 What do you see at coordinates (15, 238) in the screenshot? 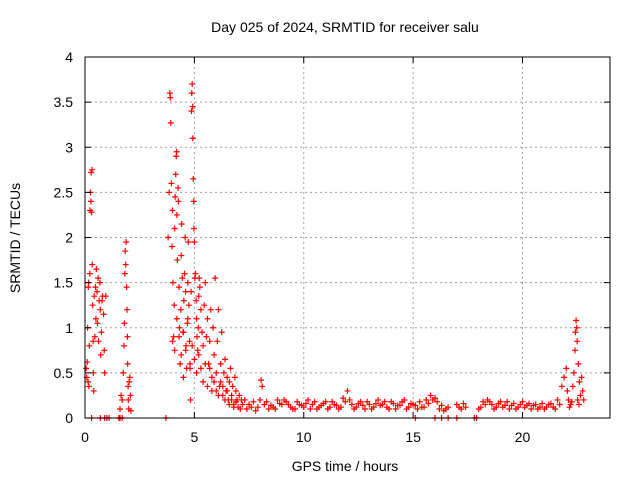
I see `y-axis-label: SRMTID / TECUs` at bounding box center [15, 238].